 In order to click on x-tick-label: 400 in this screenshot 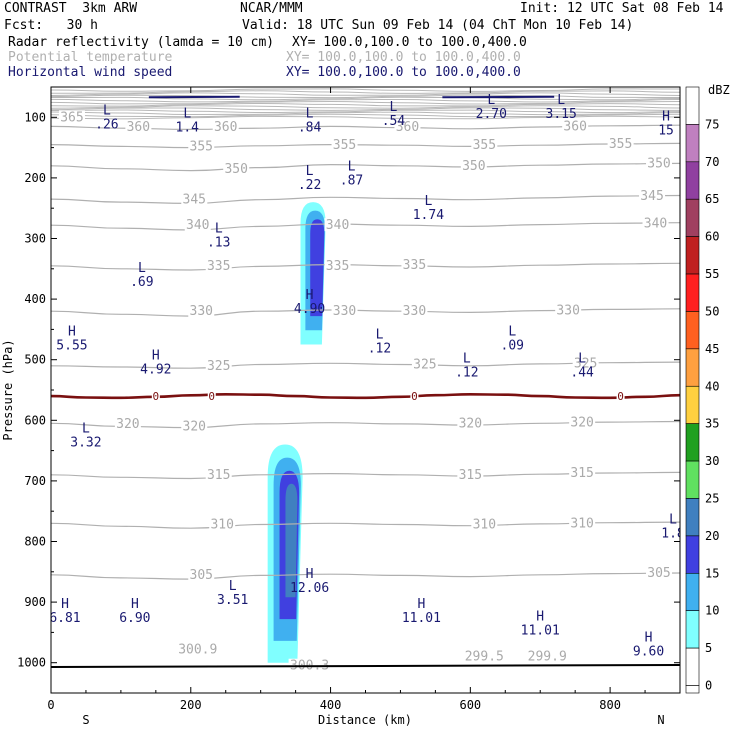, I will do `click(331, 705)`.